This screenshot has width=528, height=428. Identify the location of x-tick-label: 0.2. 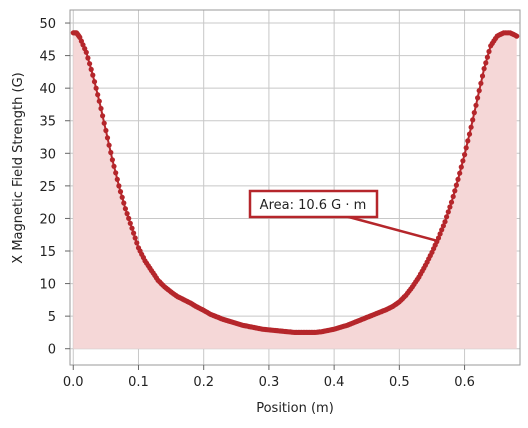
(203, 382).